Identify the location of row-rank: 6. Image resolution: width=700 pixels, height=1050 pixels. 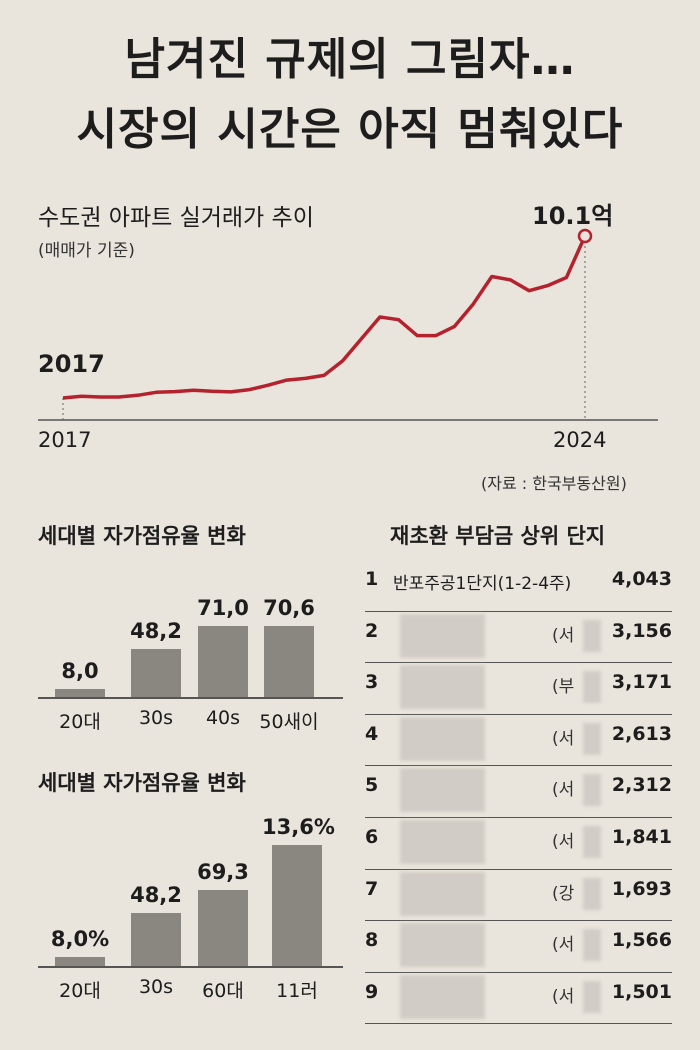
(372, 837).